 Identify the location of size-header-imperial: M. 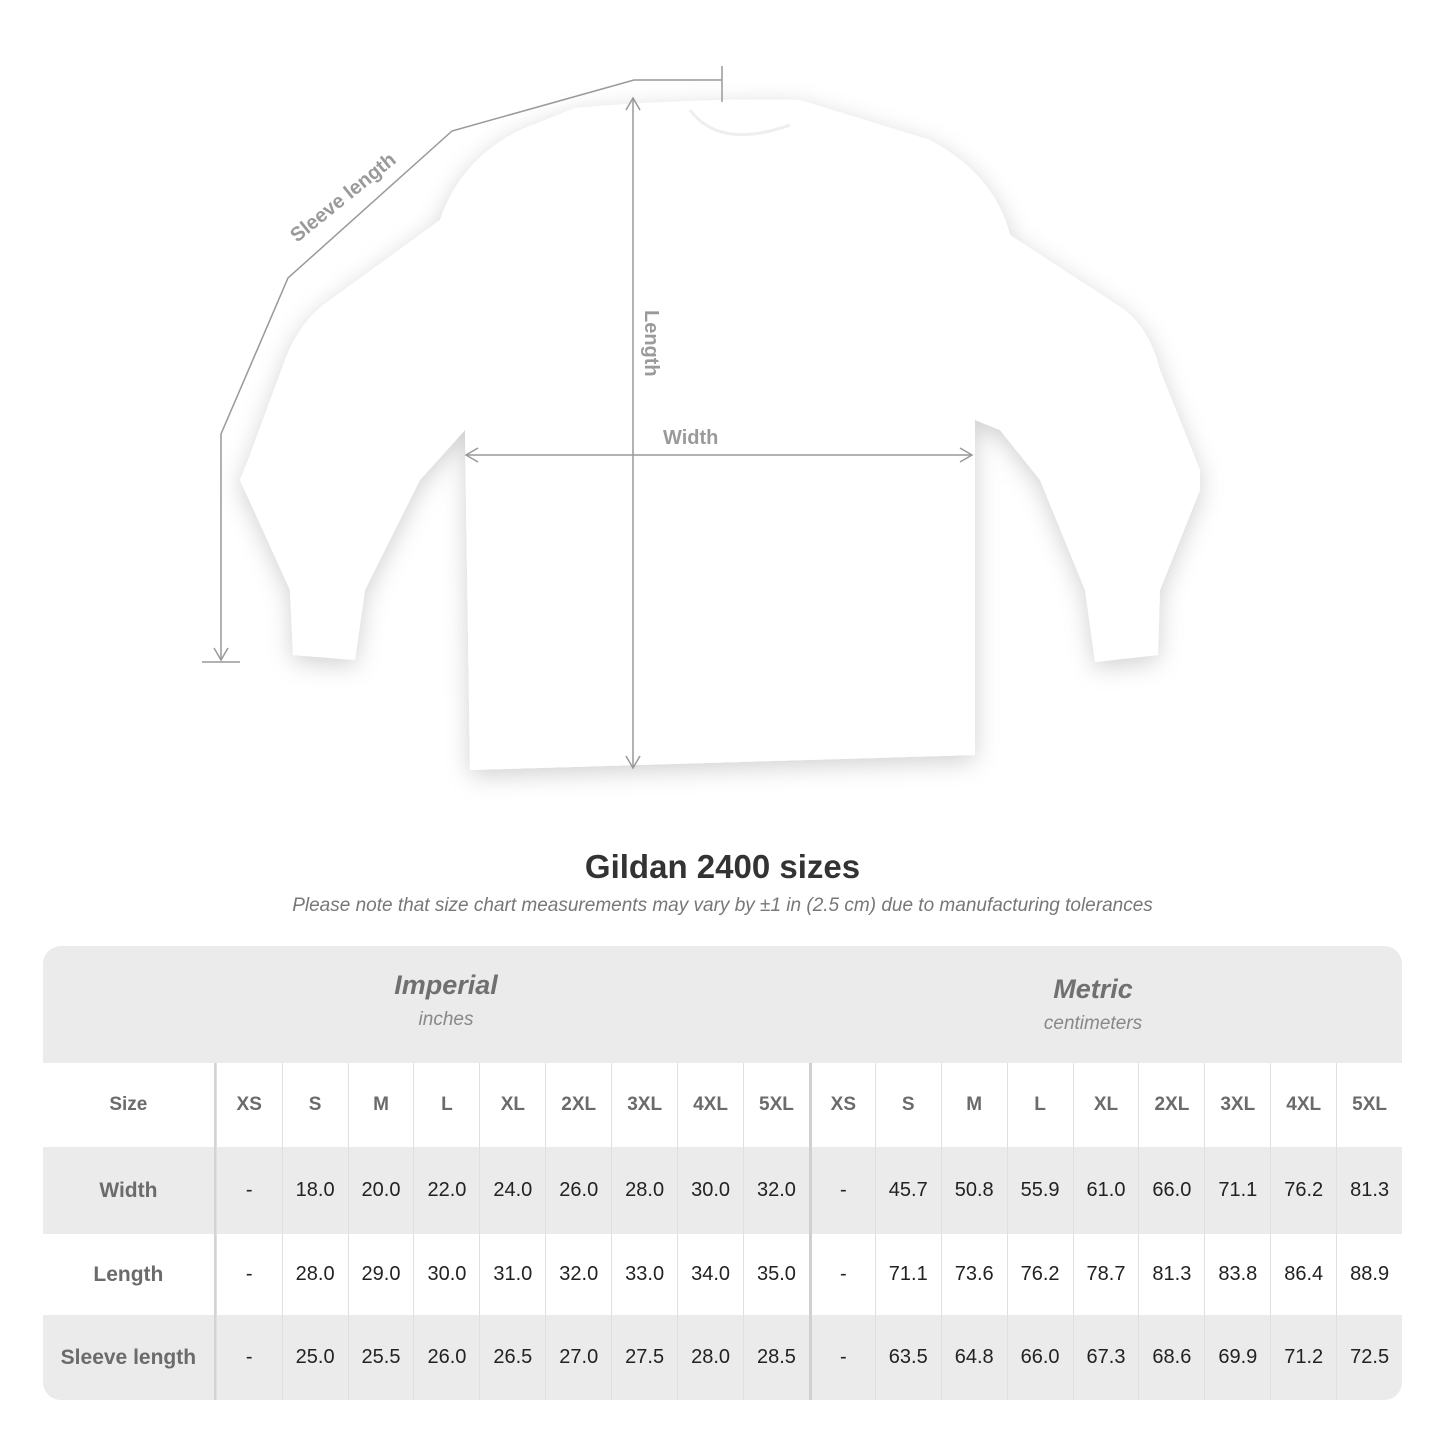
(380, 1105).